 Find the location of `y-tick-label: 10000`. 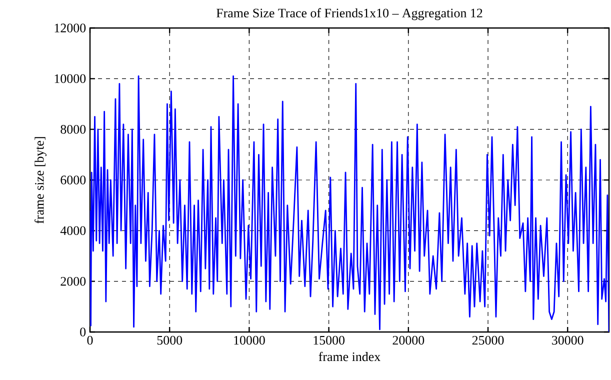

y-tick-label: 10000 is located at coordinates (70, 79).